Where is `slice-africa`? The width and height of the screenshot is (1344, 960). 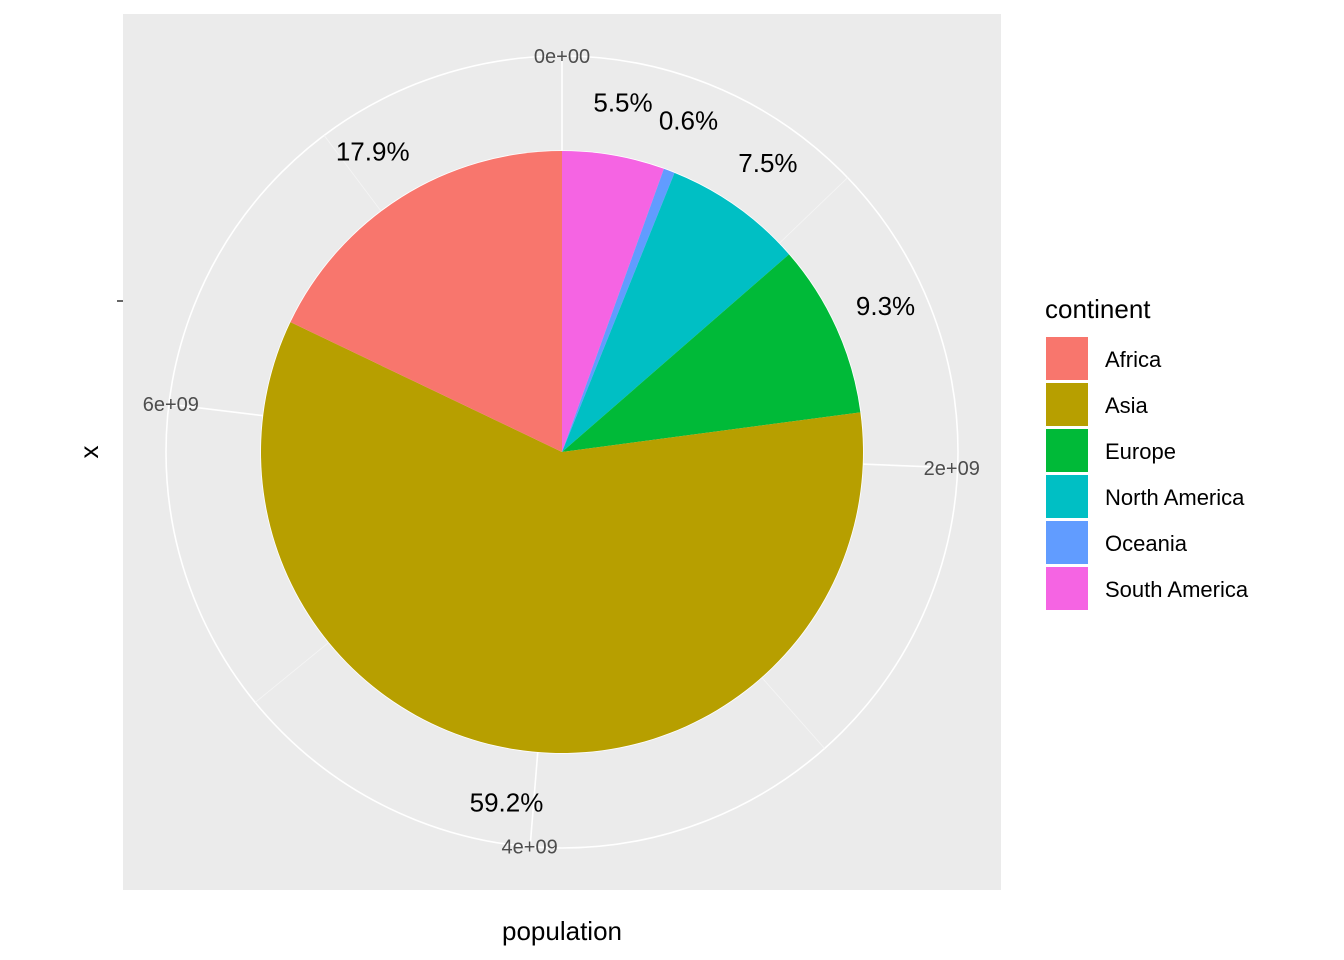 slice-africa is located at coordinates (426, 301).